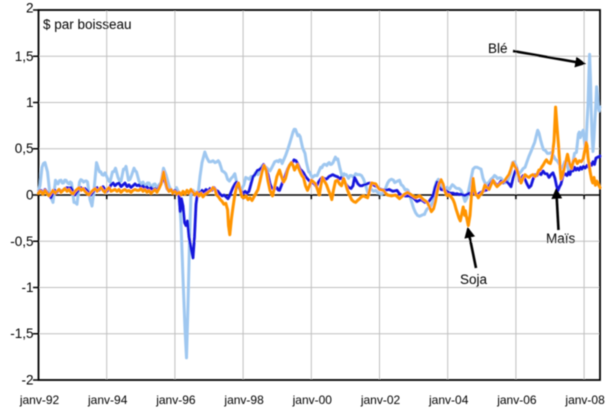 This screenshot has width=607, height=414. What do you see at coordinates (21, 241) in the screenshot?
I see `svg-text: -0,5` at bounding box center [21, 241].